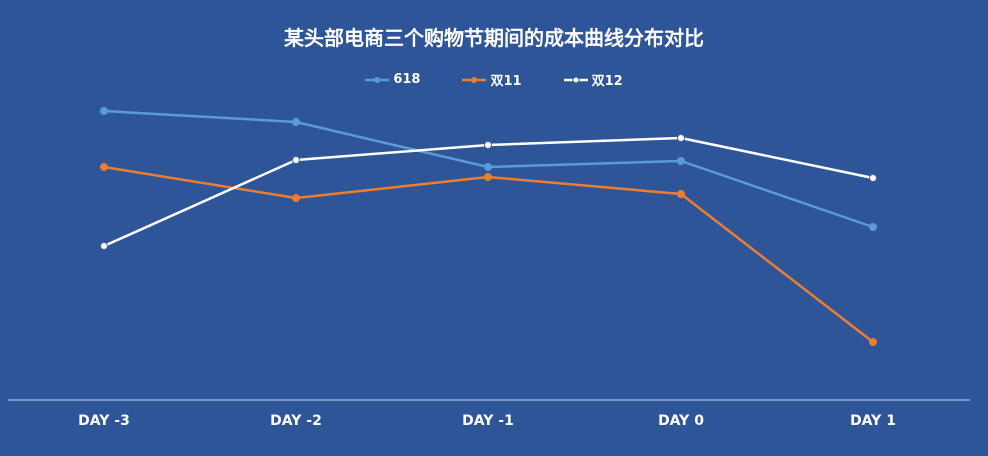 The width and height of the screenshot is (988, 456). Describe the element at coordinates (607, 81) in the screenshot. I see `legend-label-double12: 双12` at that location.